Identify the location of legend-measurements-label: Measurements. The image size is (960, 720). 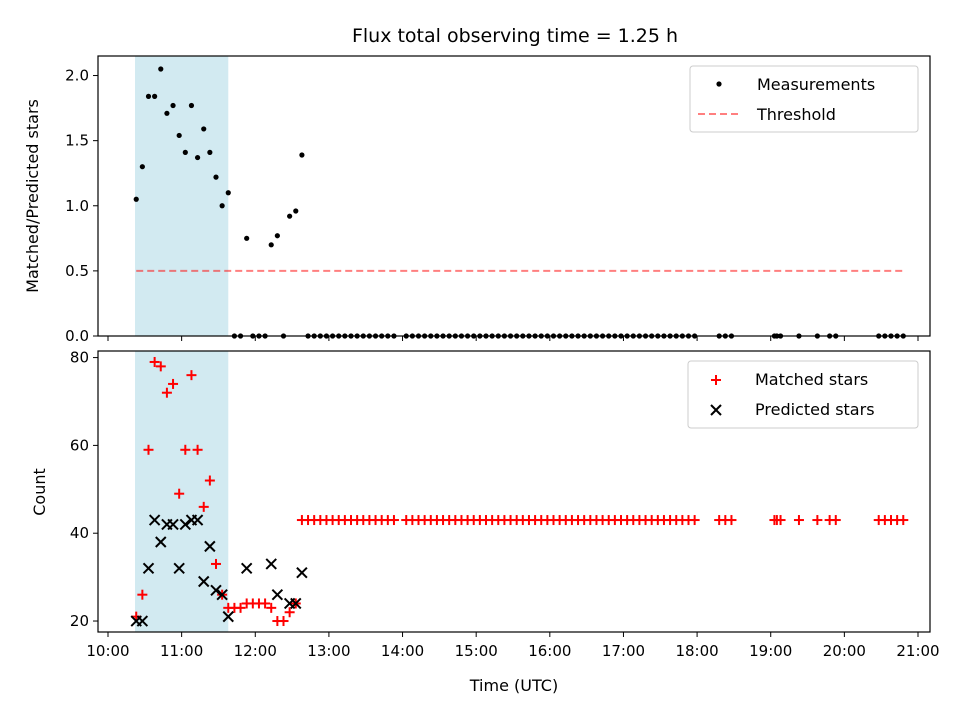
(816, 84).